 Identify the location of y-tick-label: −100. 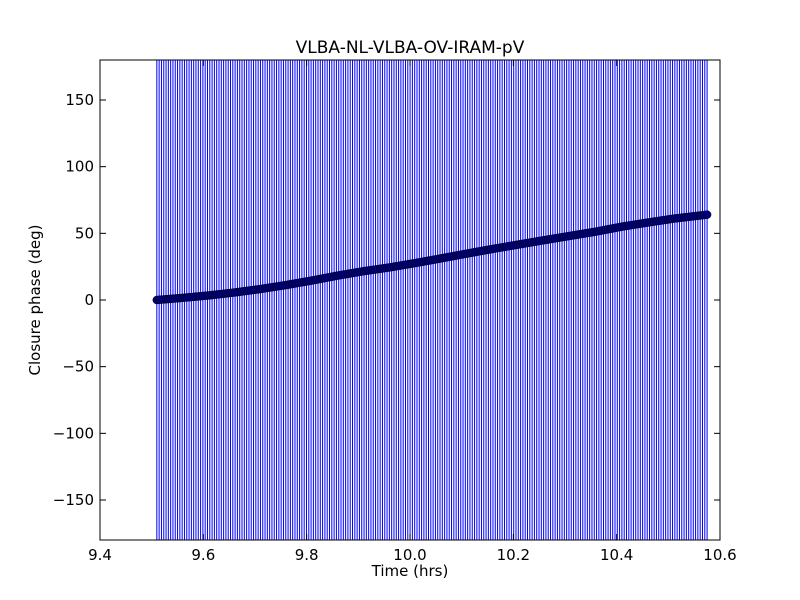
(73, 433).